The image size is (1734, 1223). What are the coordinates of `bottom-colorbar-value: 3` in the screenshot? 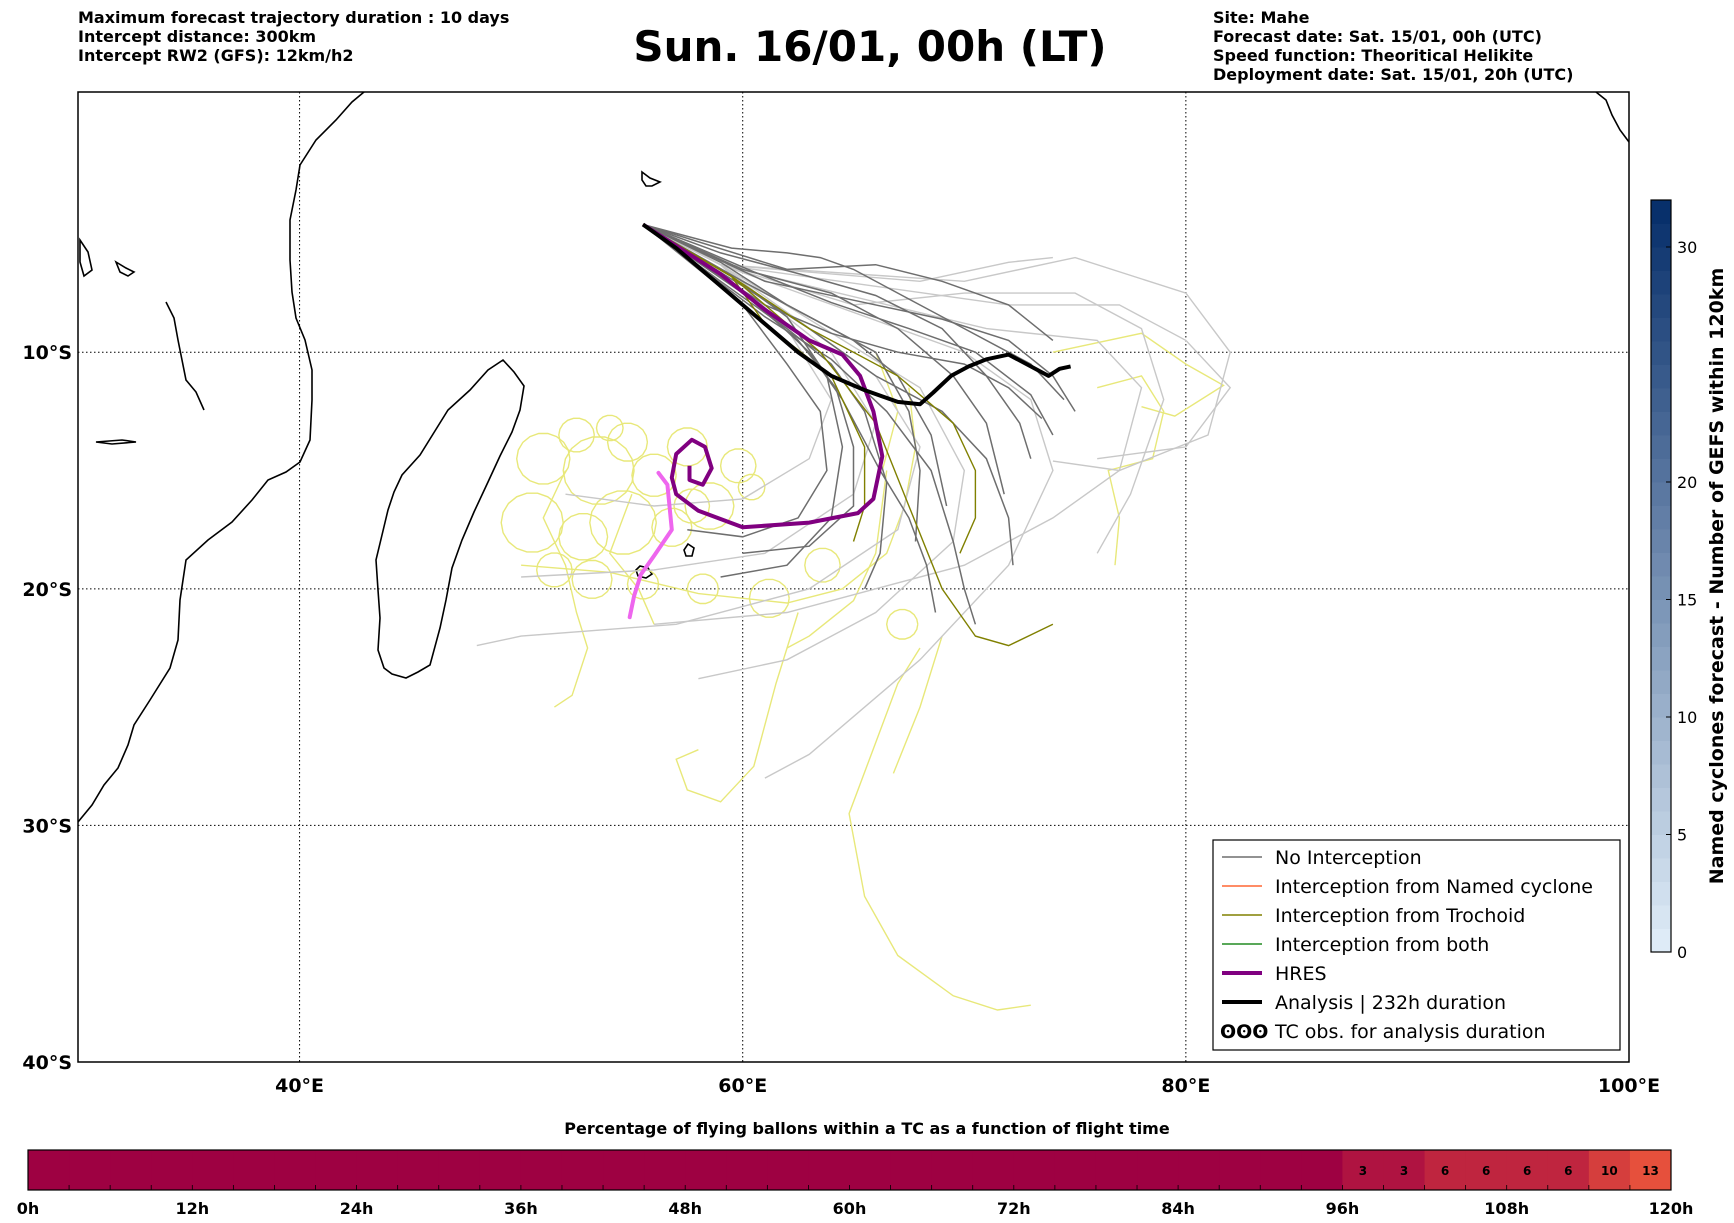 It's located at (1404, 1171).